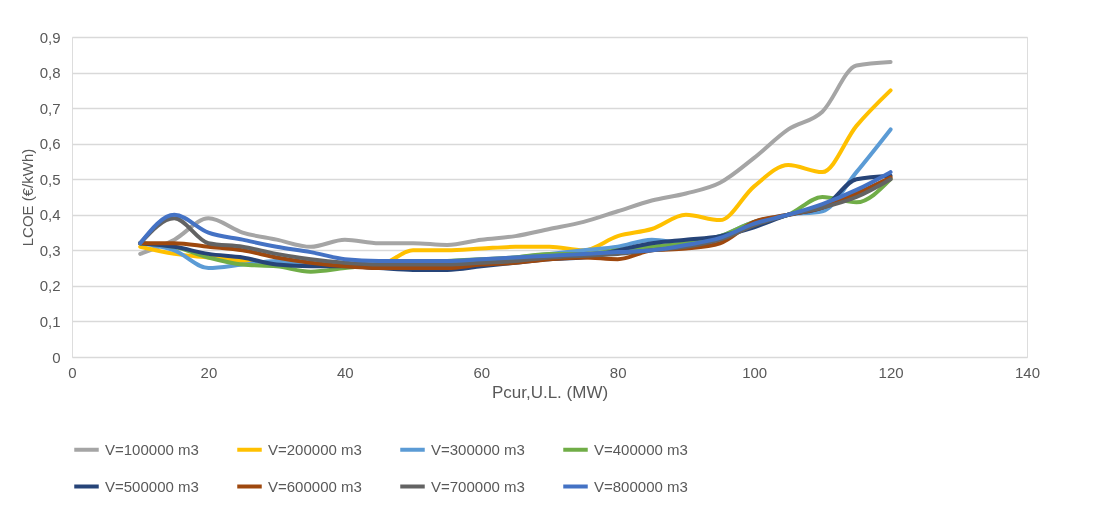 This screenshot has height=525, width=1105. I want to click on y-tick-label: 0,1, so click(50, 321).